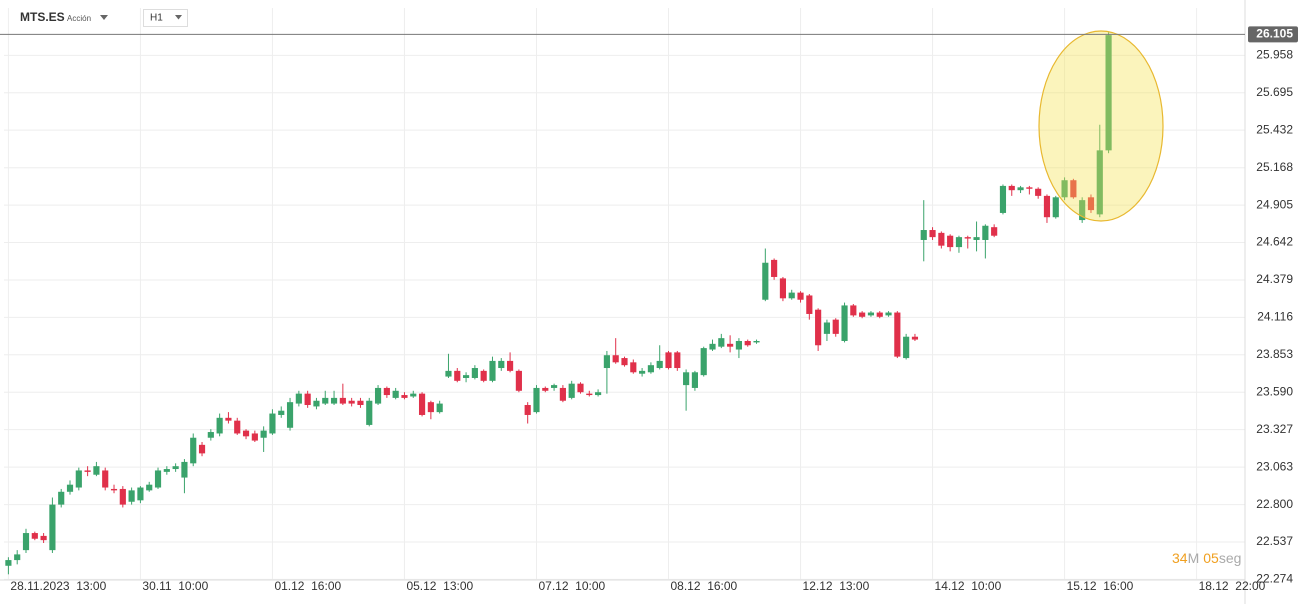  Describe the element at coordinates (1275, 317) in the screenshot. I see `y-tick-label: 24.116` at that location.